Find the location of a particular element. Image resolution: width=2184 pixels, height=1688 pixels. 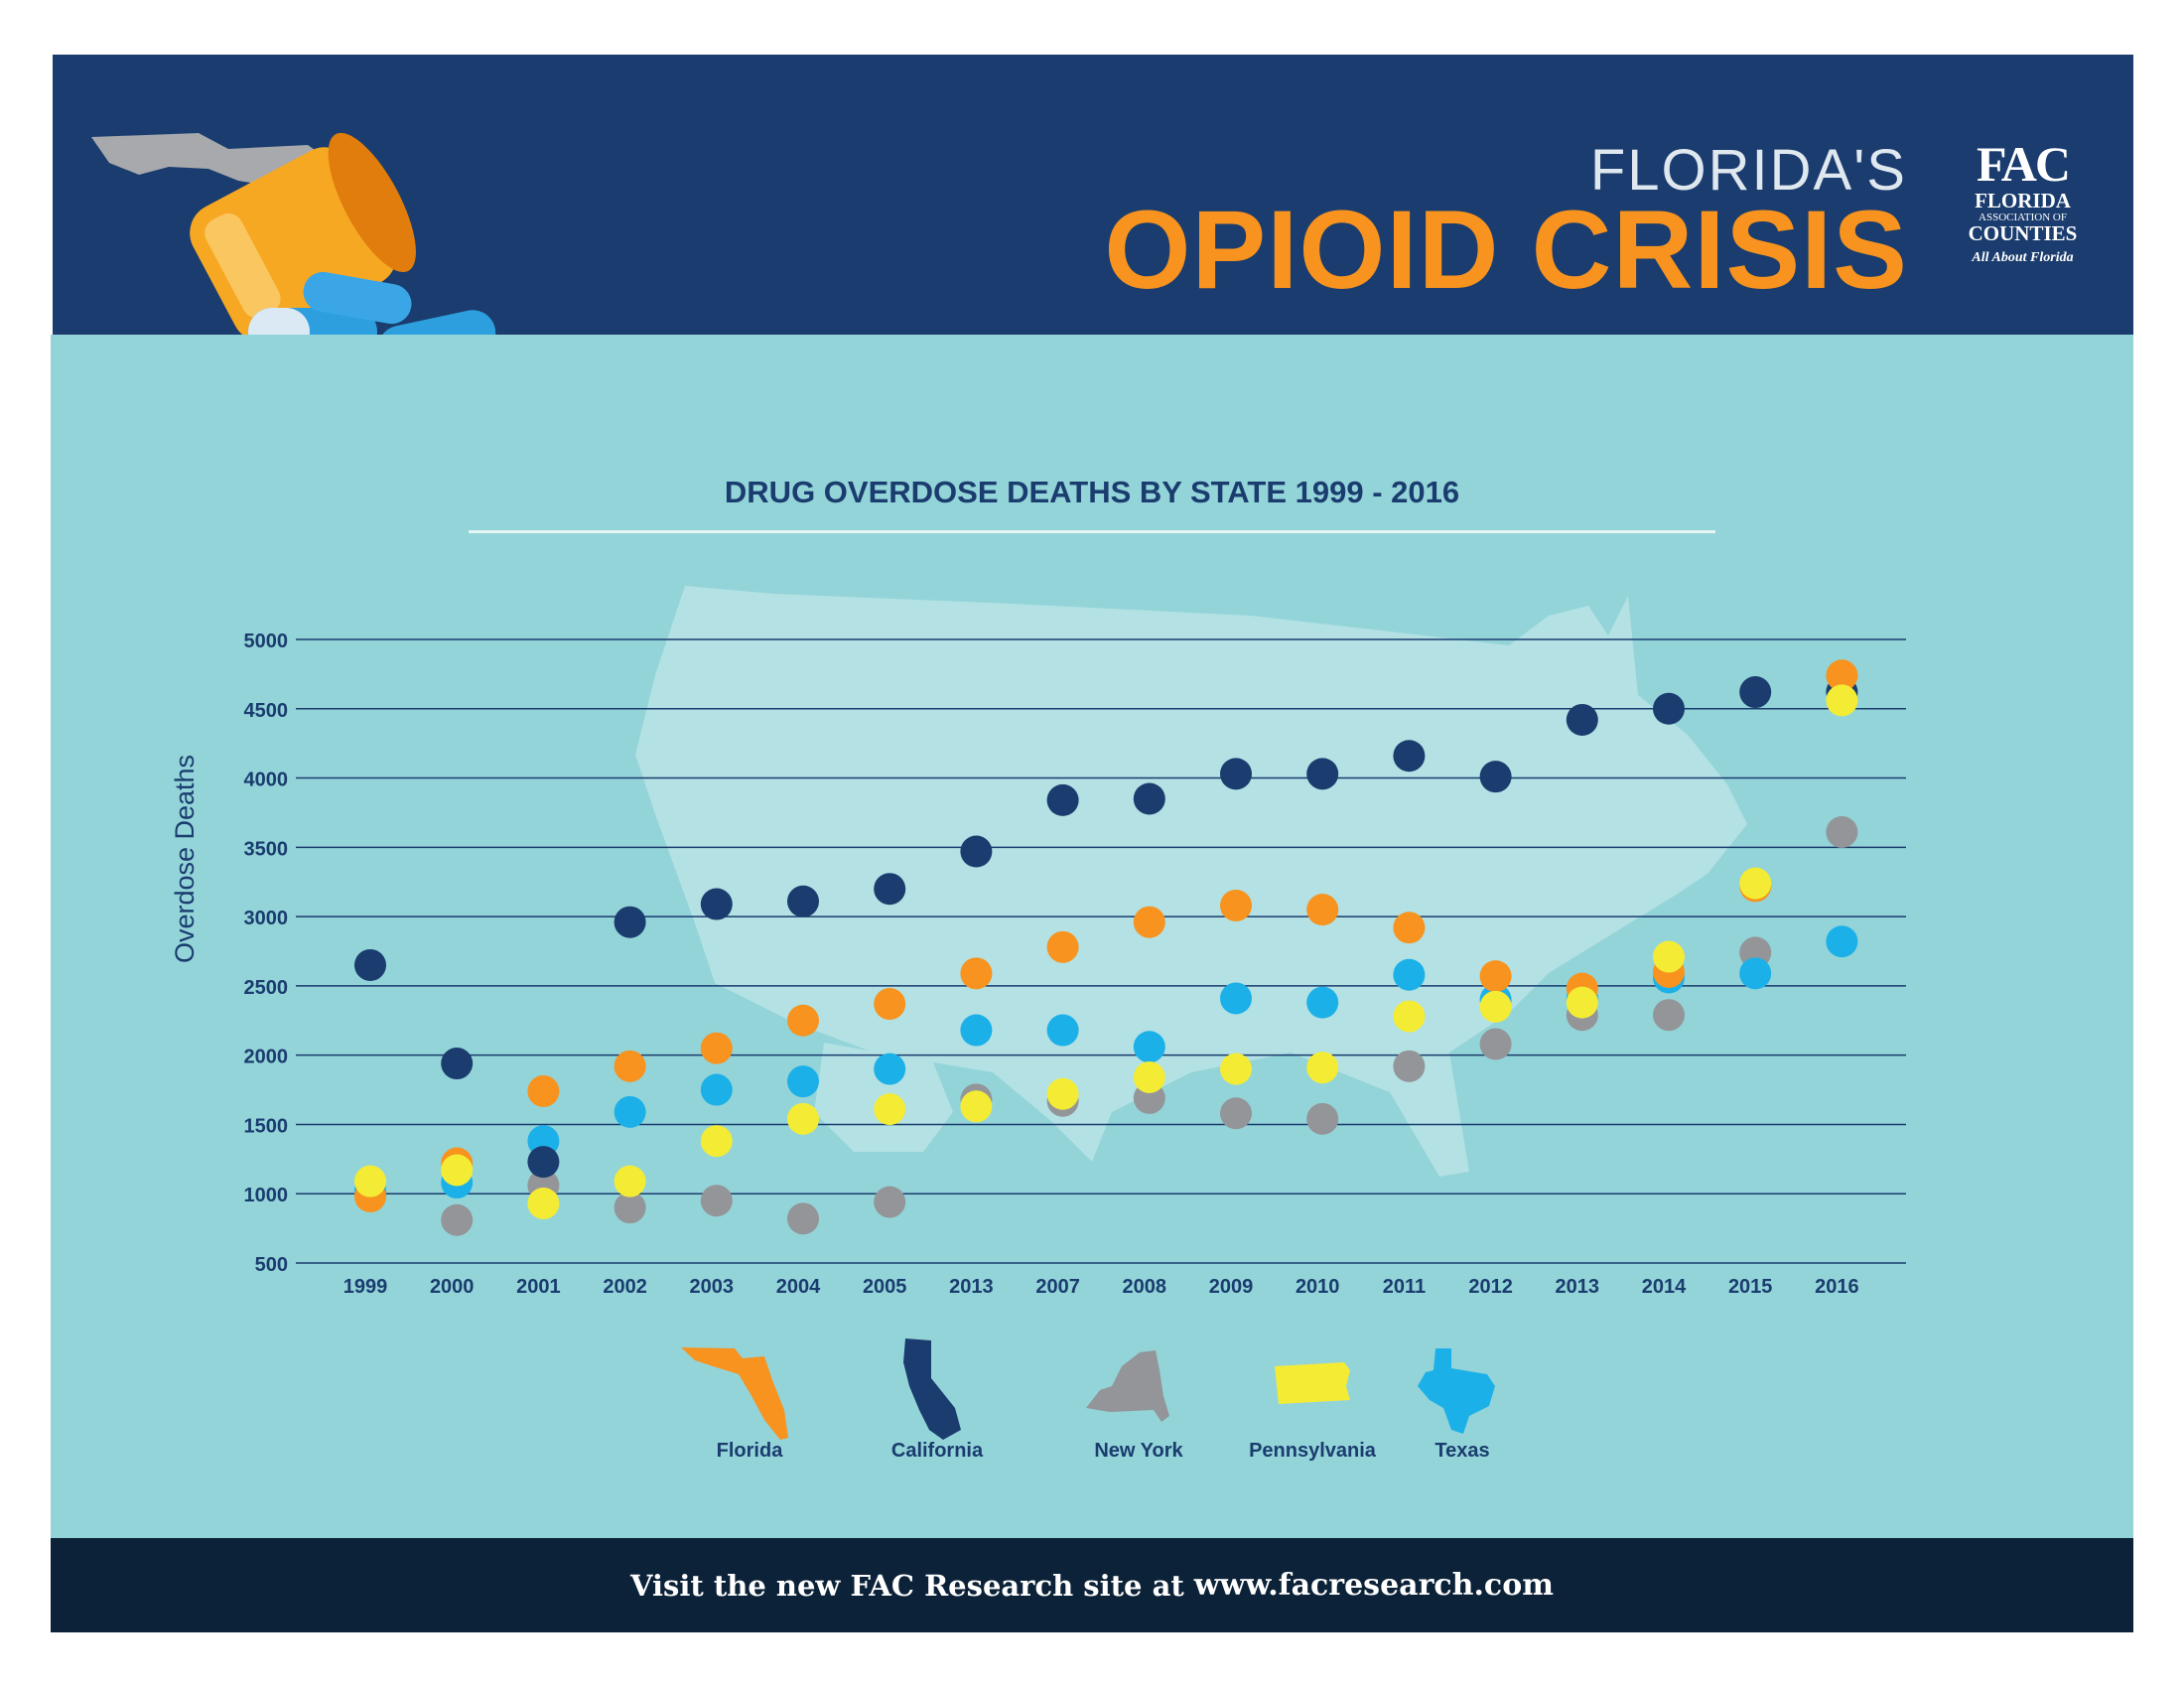

logo-line1: FLORIDA is located at coordinates (2023, 200).